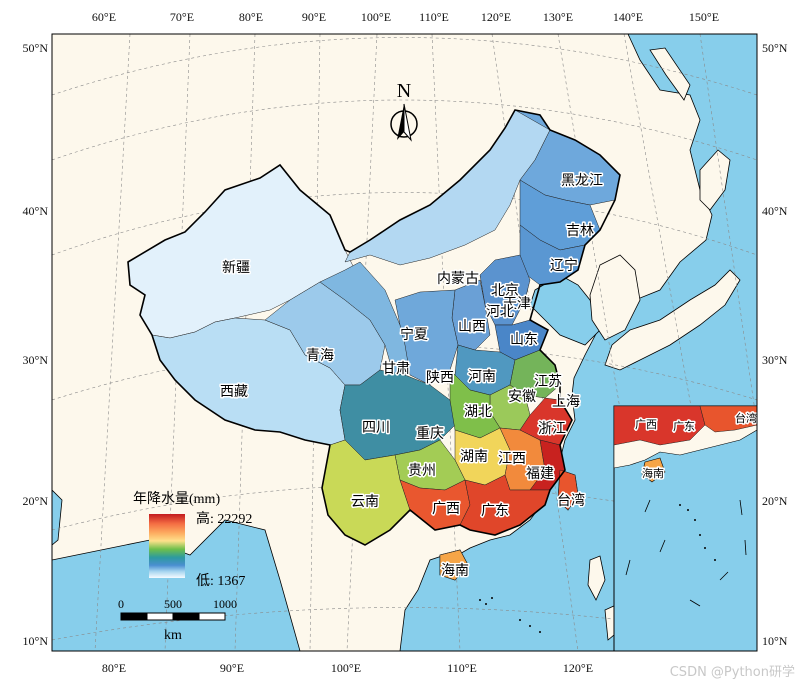  Describe the element at coordinates (564, 265) in the screenshot. I see `province-label: 辽宁` at that location.